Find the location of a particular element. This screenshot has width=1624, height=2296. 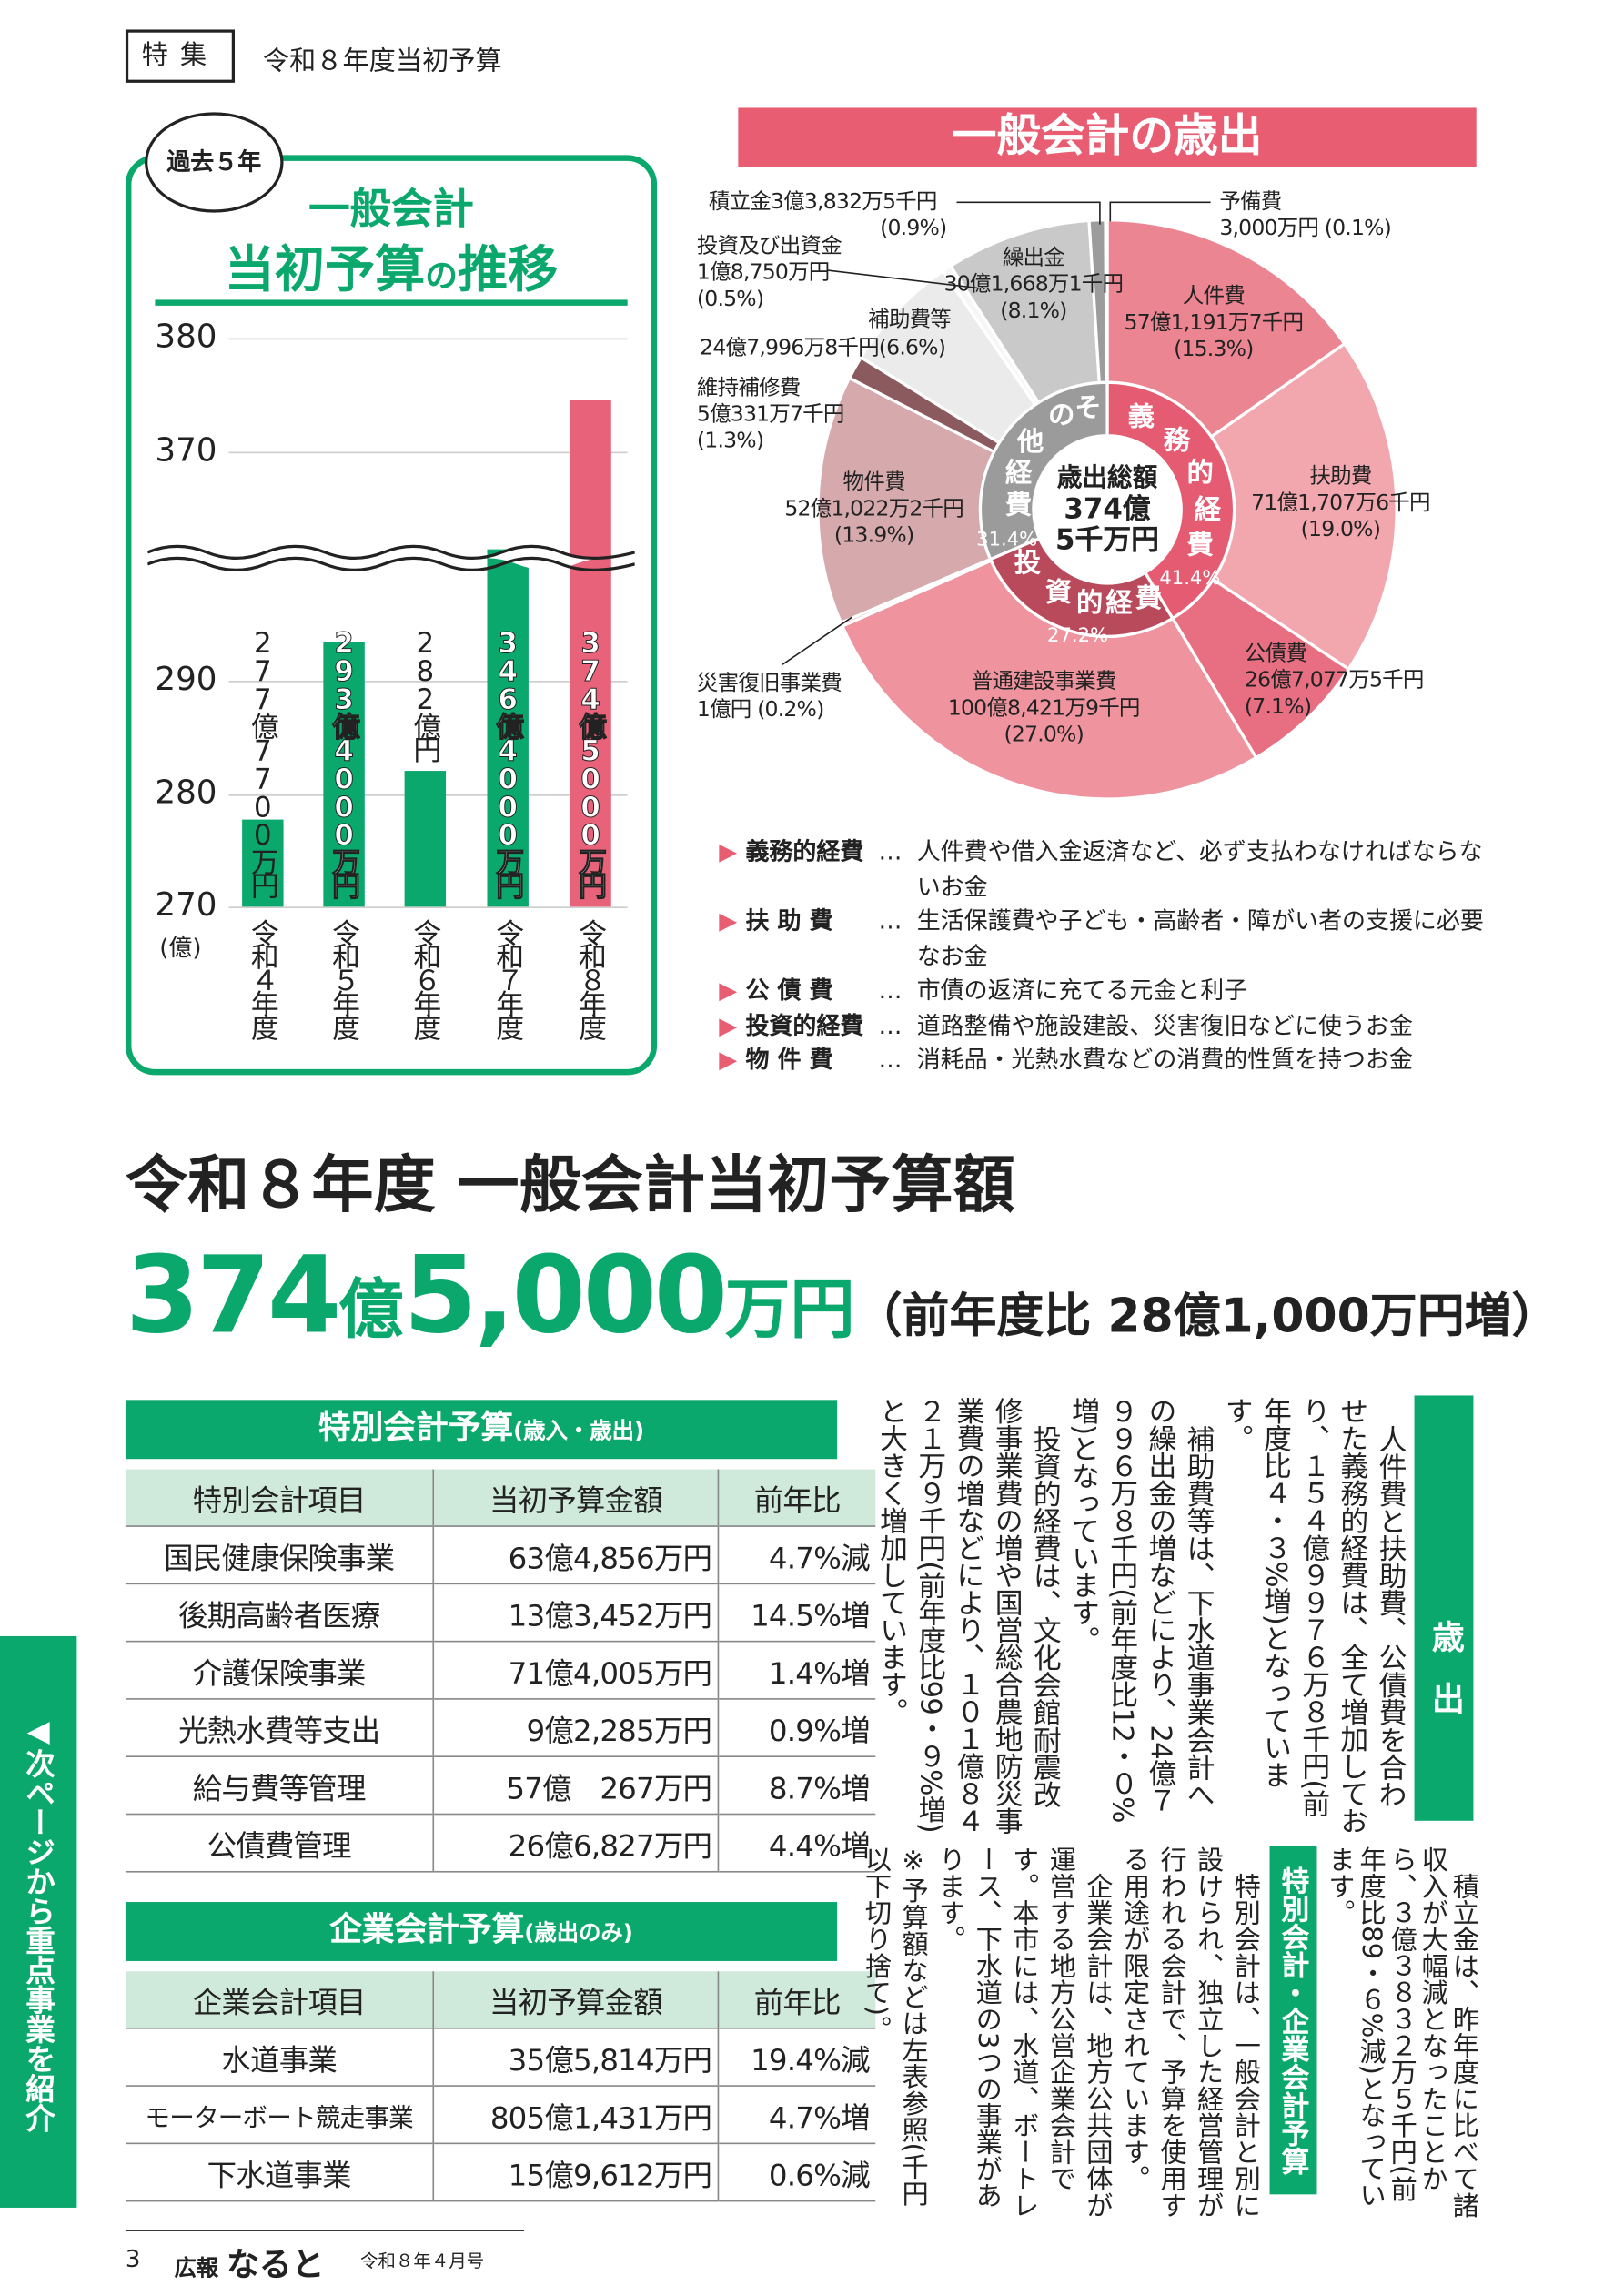

y-tick-label: 280 is located at coordinates (186, 793).